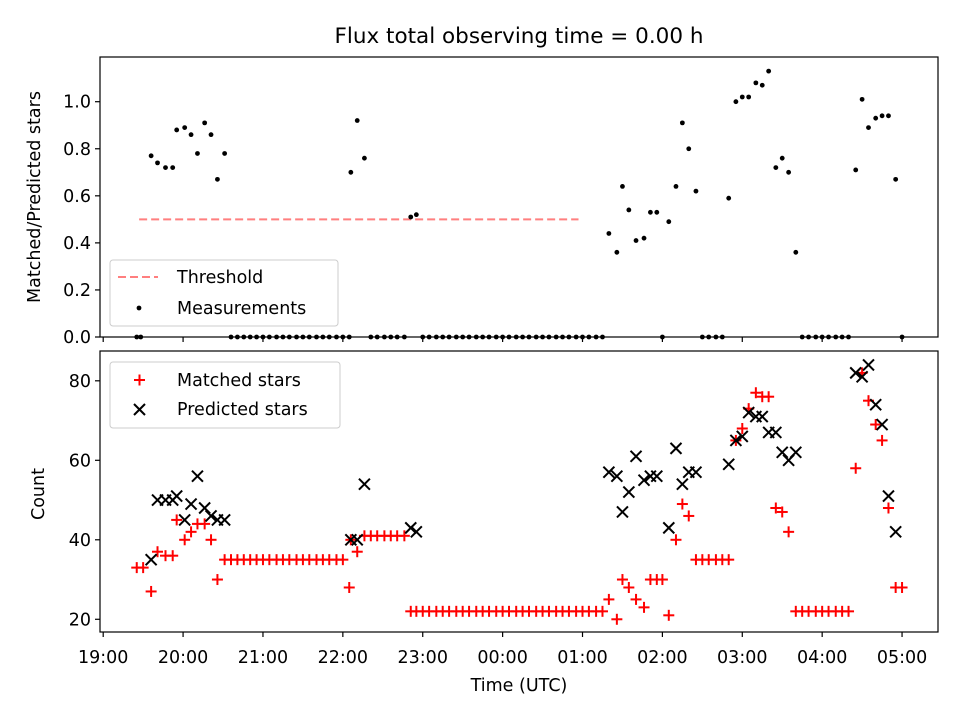 The width and height of the screenshot is (960, 720). Describe the element at coordinates (84, 501) in the screenshot. I see `bottom-y-axis: 20 40 60 80` at that location.